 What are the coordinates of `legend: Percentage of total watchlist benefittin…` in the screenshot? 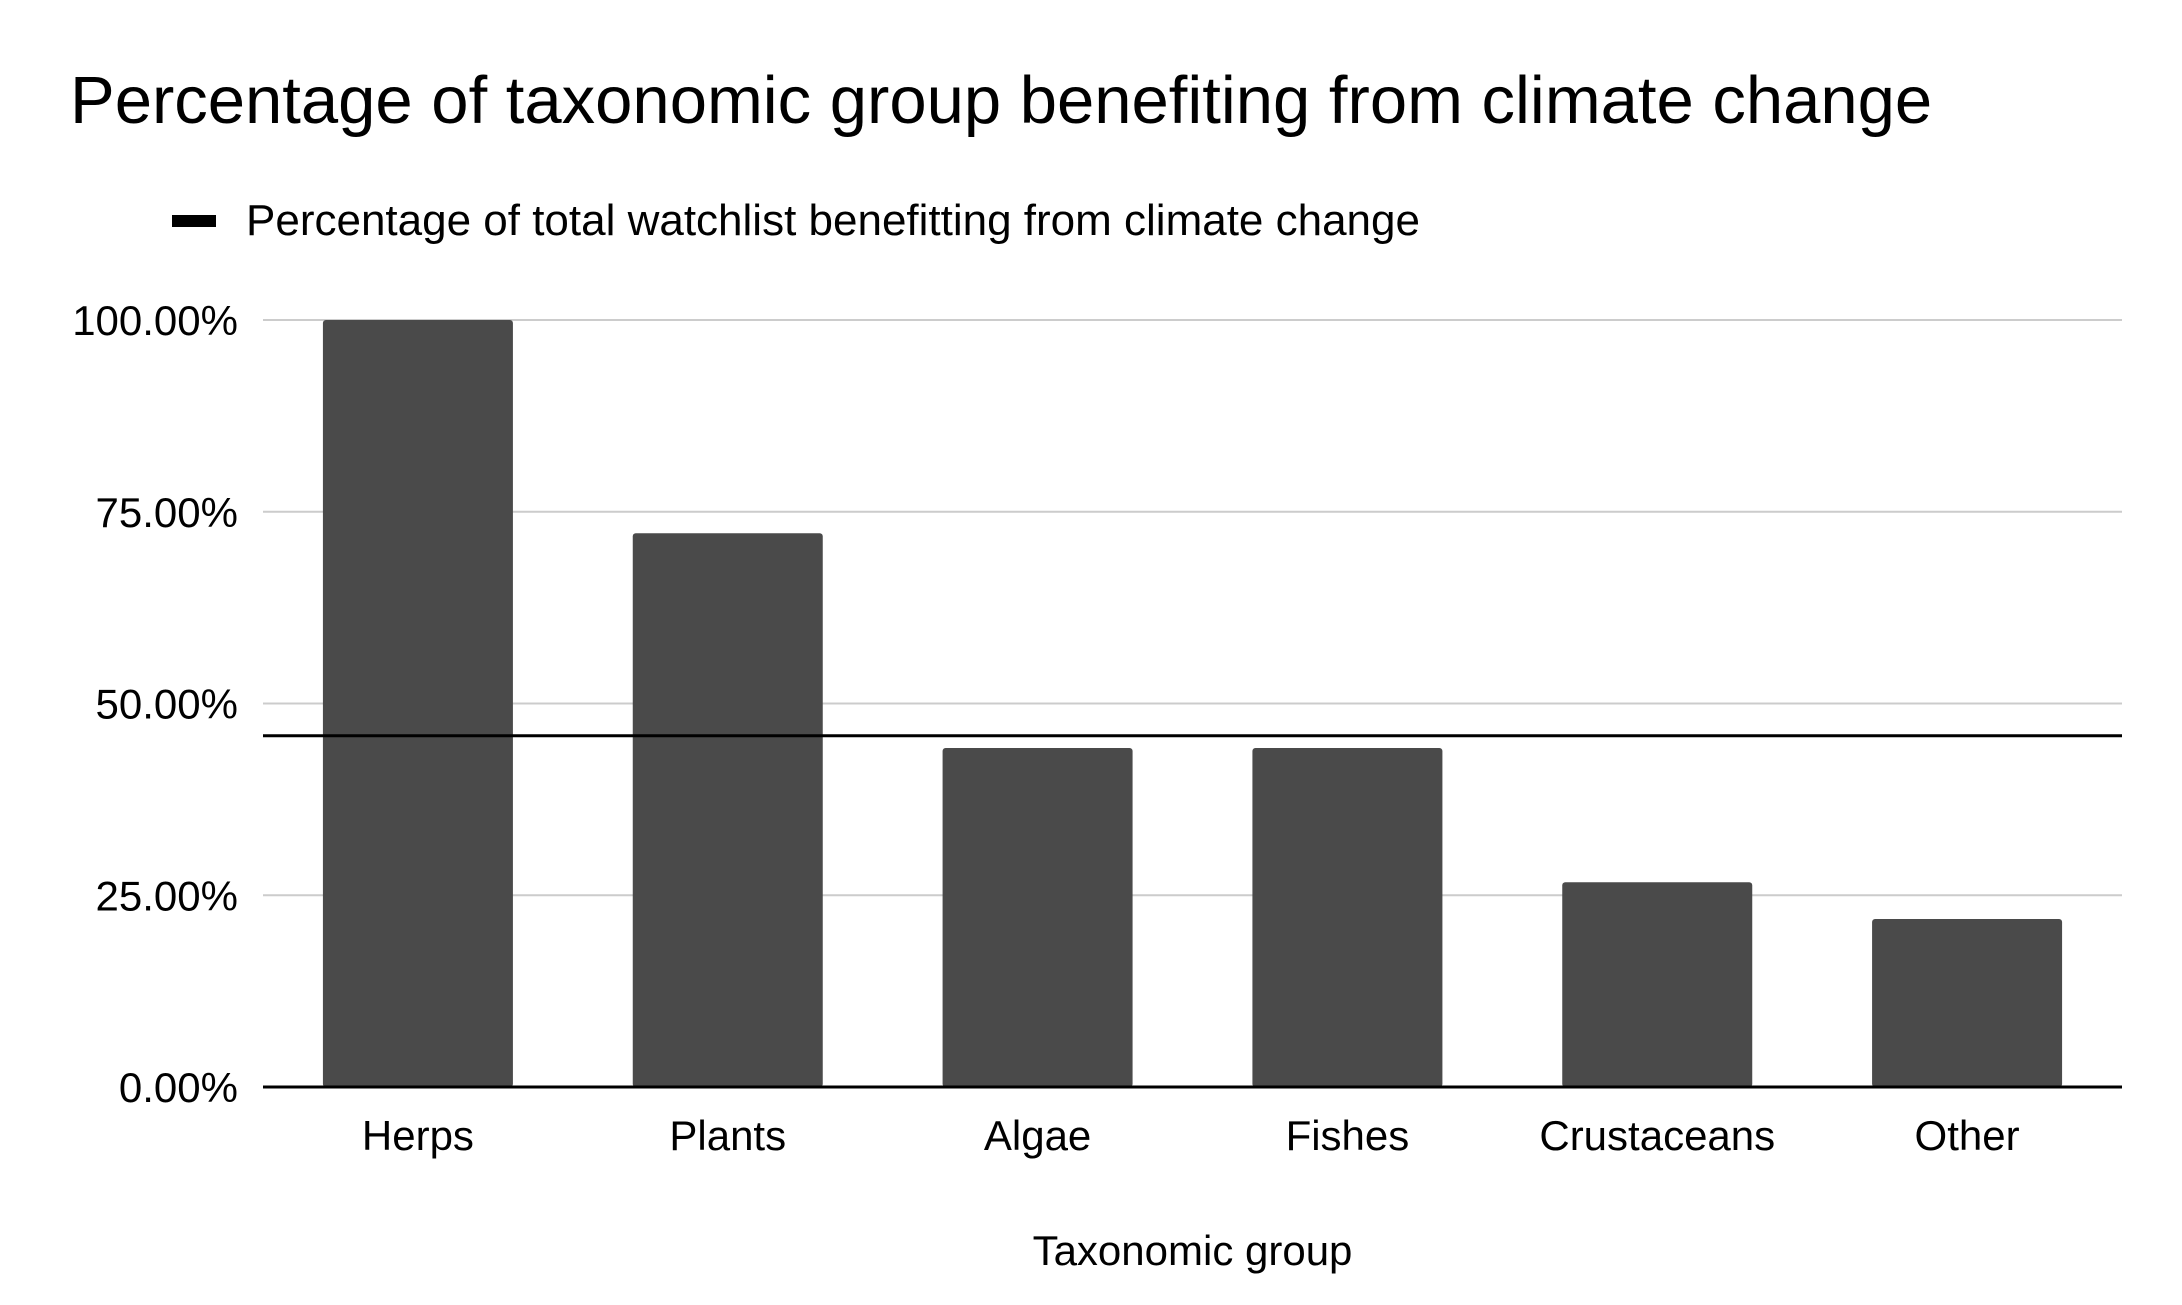 It's located at (796, 221).